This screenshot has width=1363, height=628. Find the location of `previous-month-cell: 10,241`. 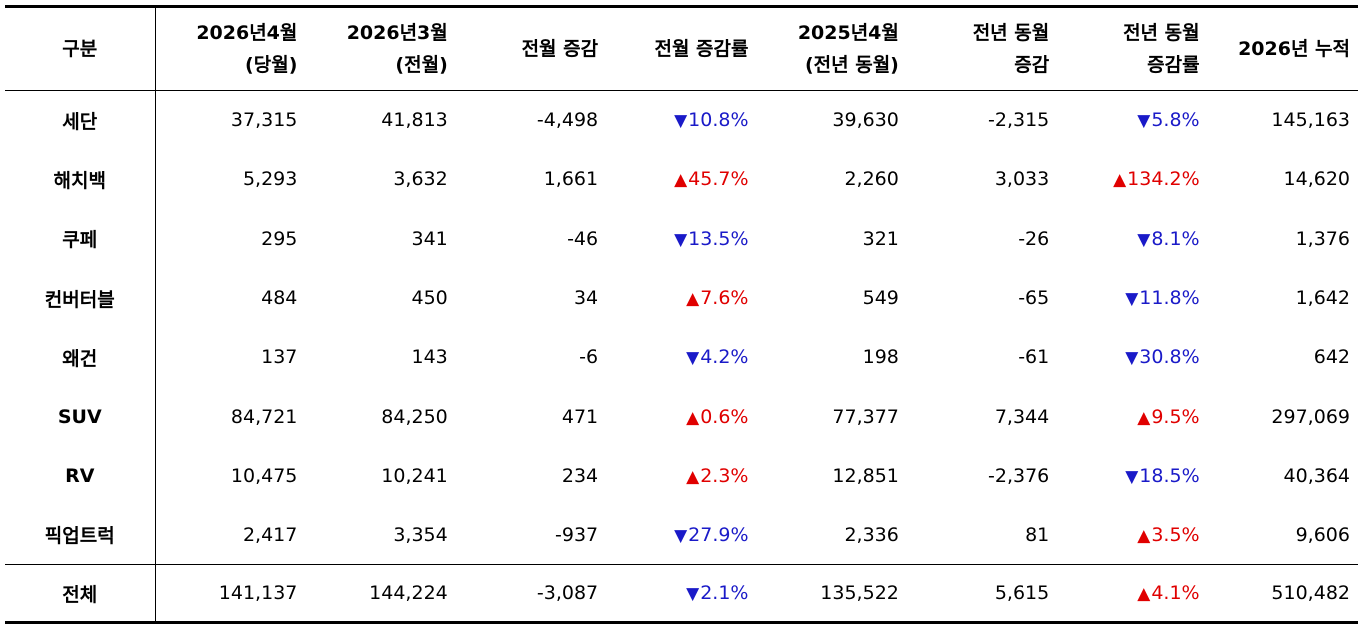

previous-month-cell: 10,241 is located at coordinates (414, 475).